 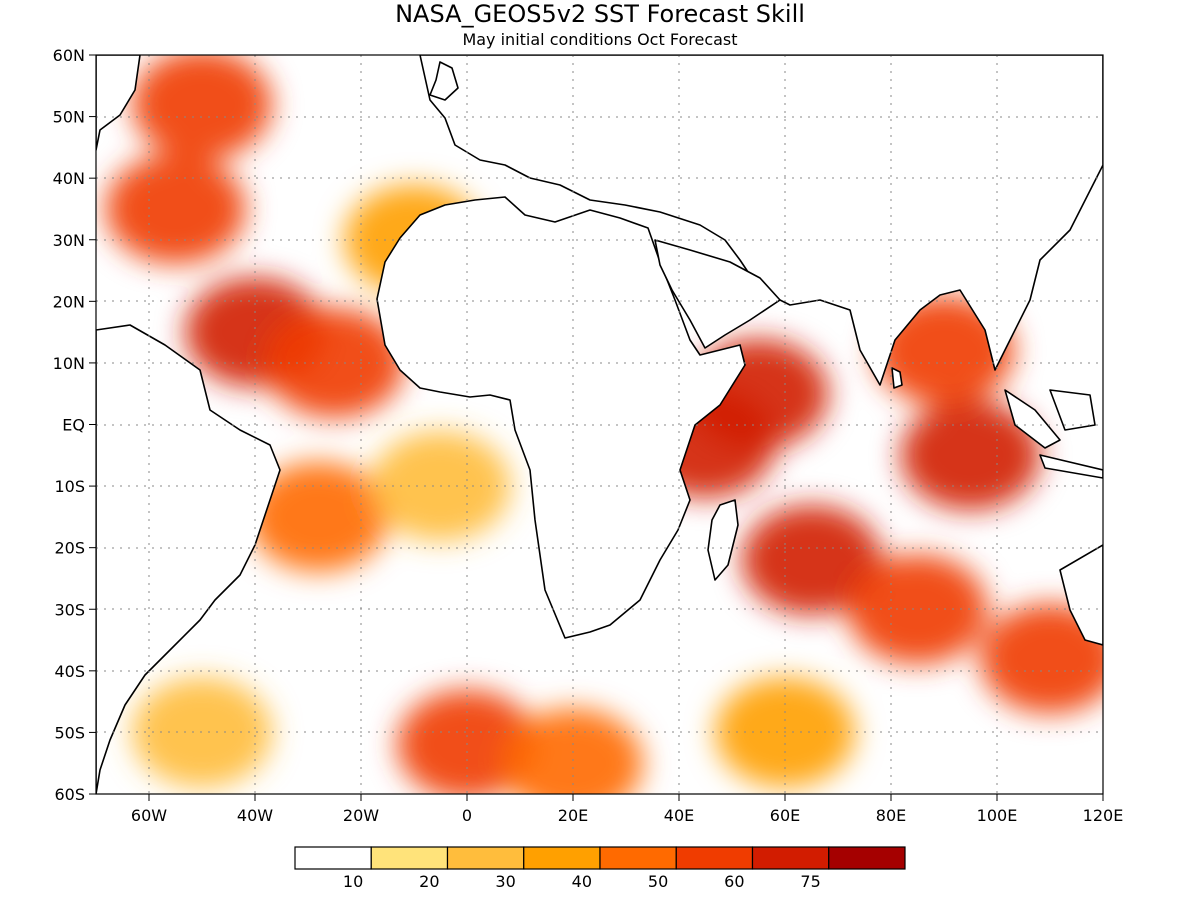 I want to click on y-tick-label: EQ, so click(x=73, y=425).